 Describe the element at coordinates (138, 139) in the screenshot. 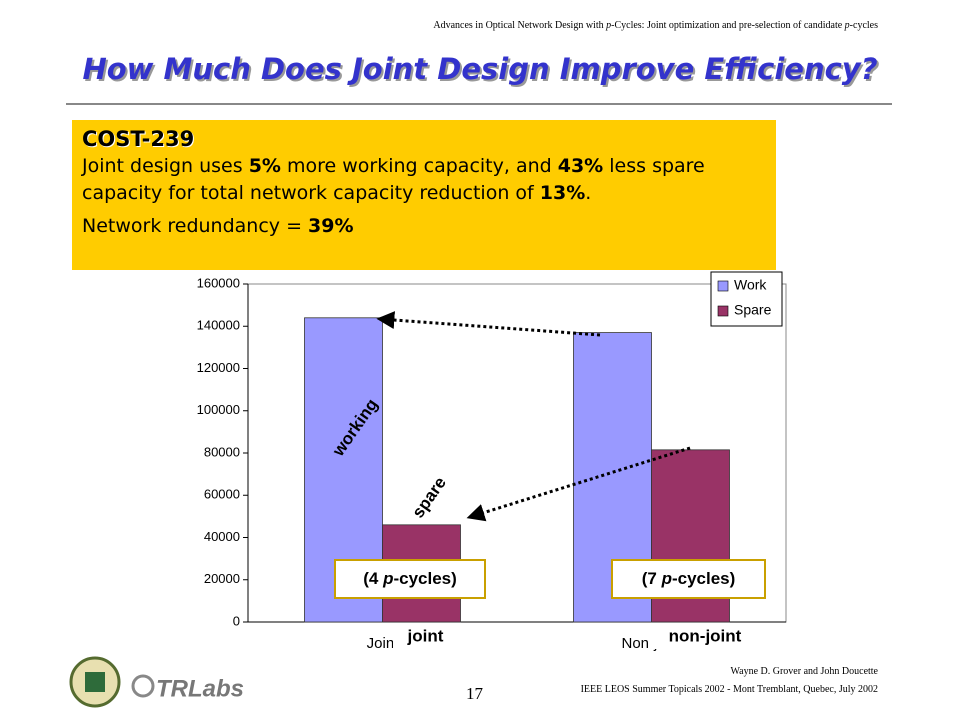

I see `box-heading: COST-239` at that location.